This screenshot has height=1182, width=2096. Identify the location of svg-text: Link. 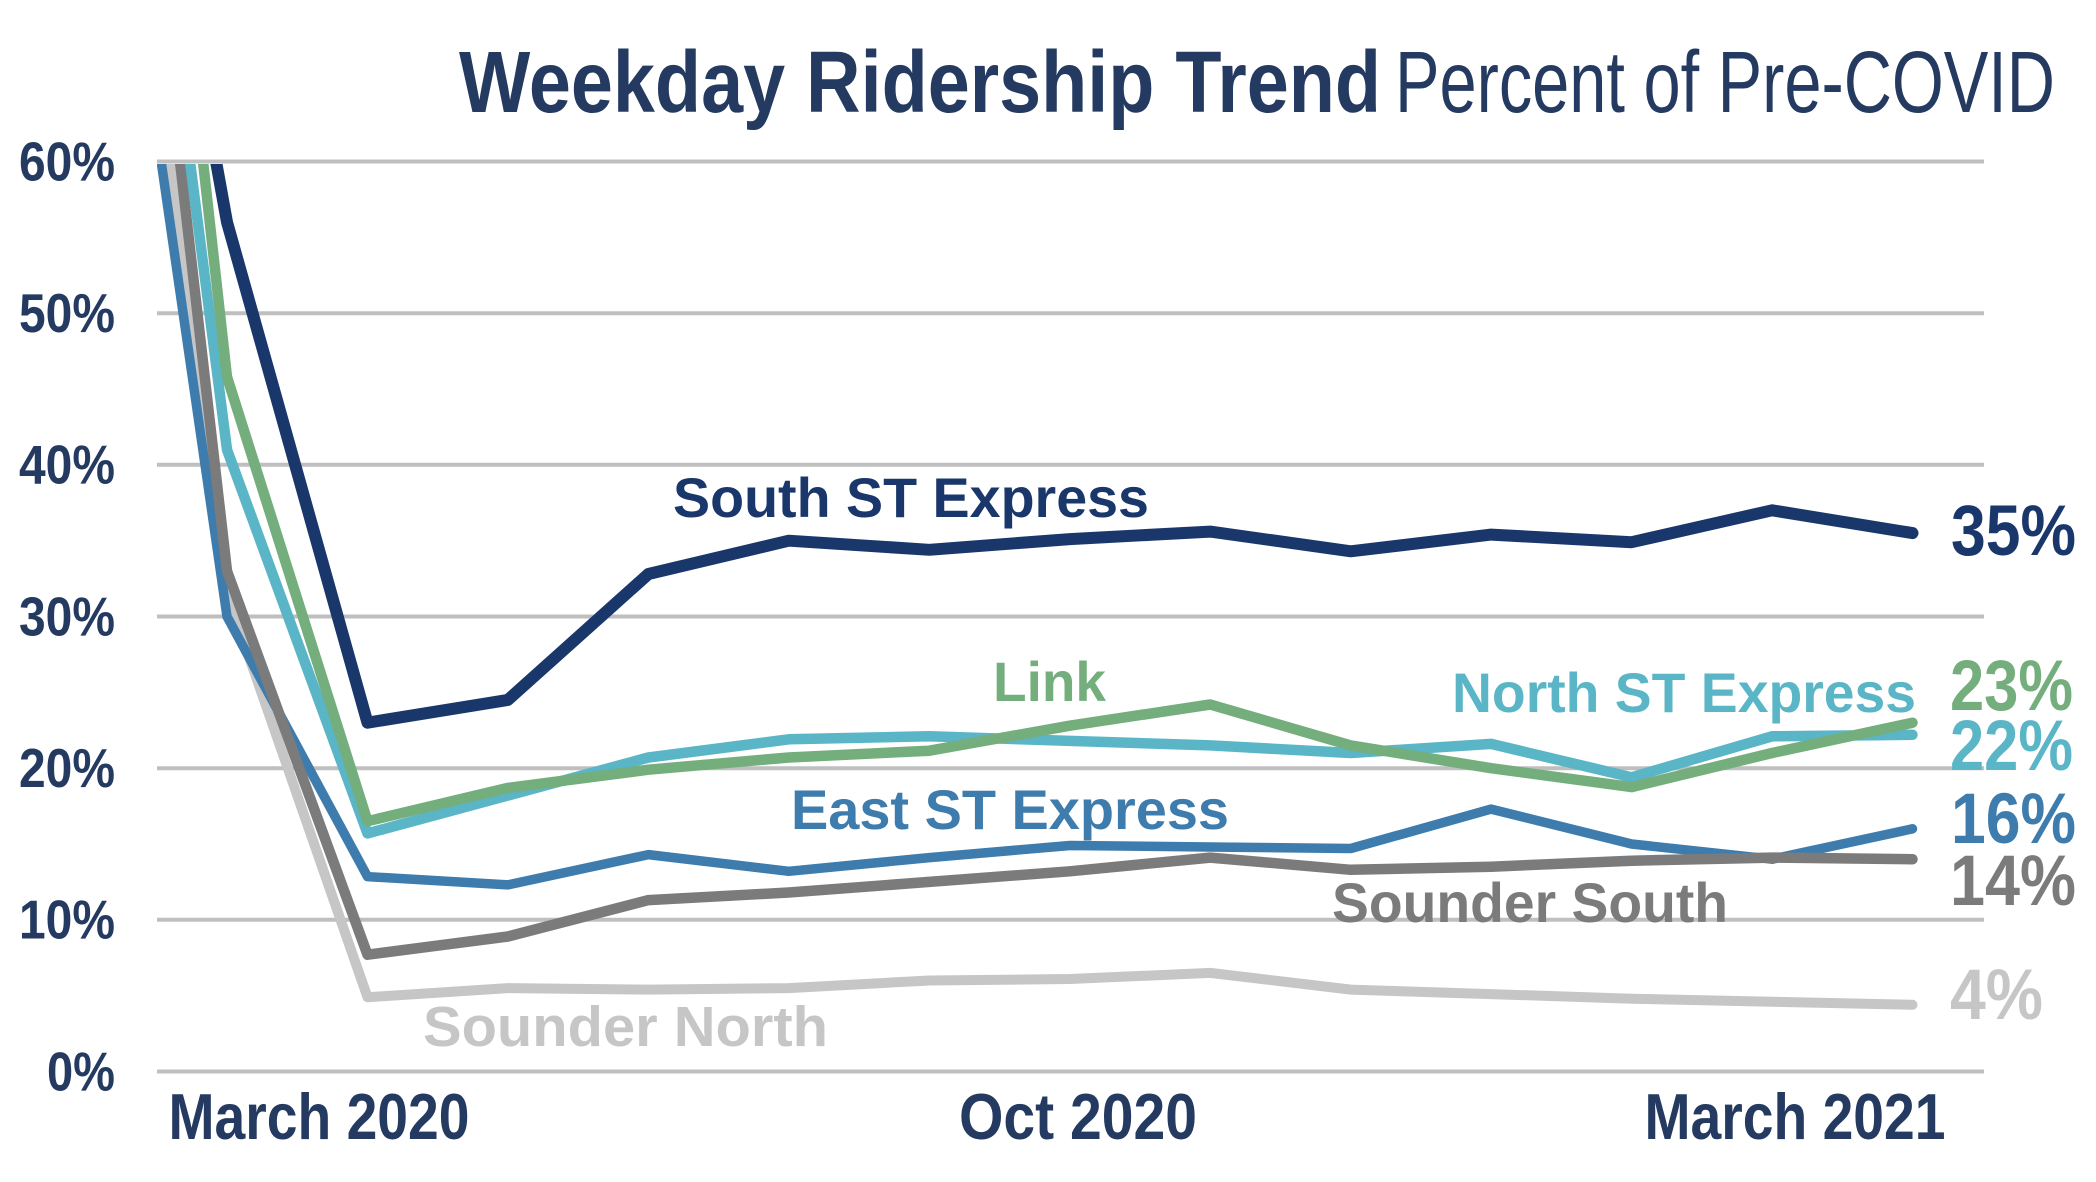
(1050, 681).